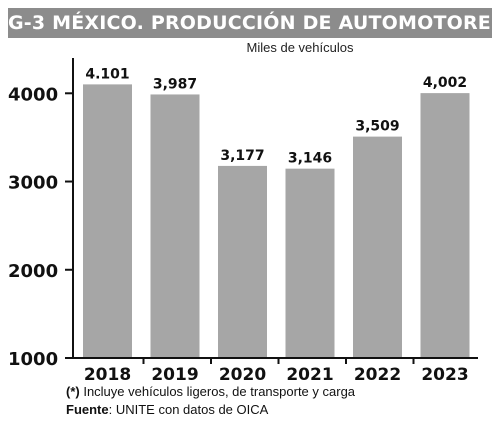  Describe the element at coordinates (242, 375) in the screenshot. I see `category-label-2020: 2020` at that location.